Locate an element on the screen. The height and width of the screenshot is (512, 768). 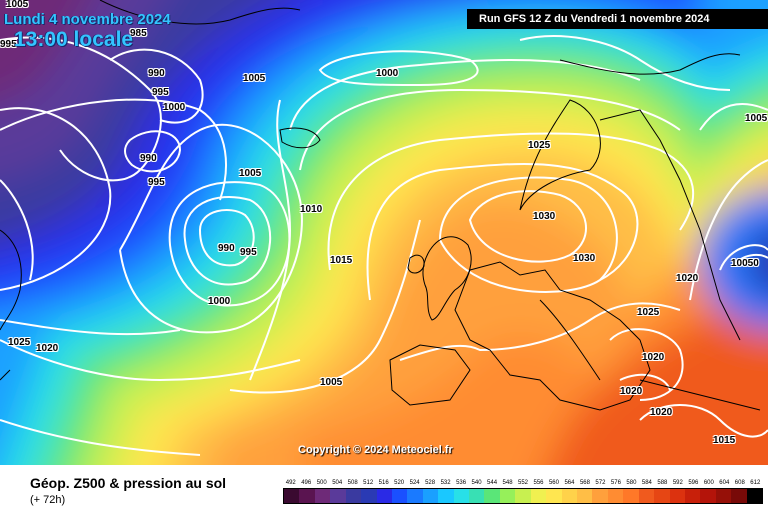
legend-label: 588 is located at coordinates (662, 483).